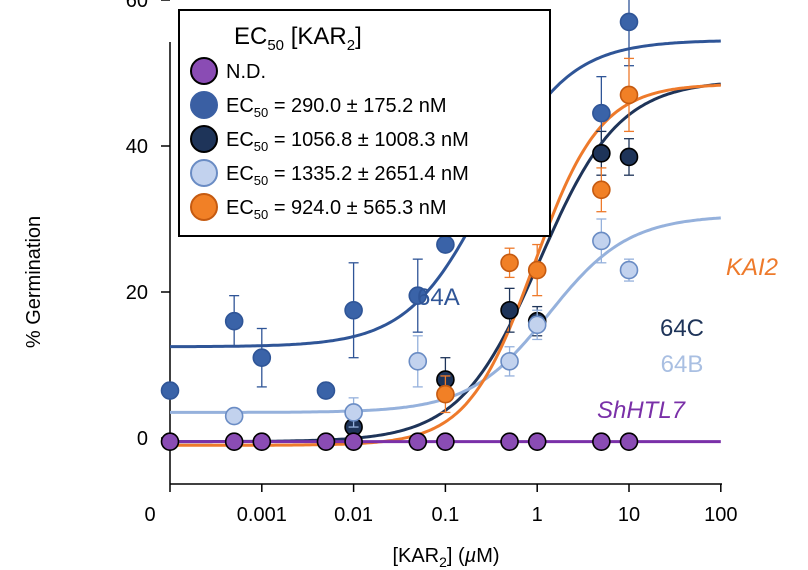  What do you see at coordinates (336, 209) in the screenshot?
I see `legend-entry-text: EC50 = 924.0 ± 565.3 nM` at bounding box center [336, 209].